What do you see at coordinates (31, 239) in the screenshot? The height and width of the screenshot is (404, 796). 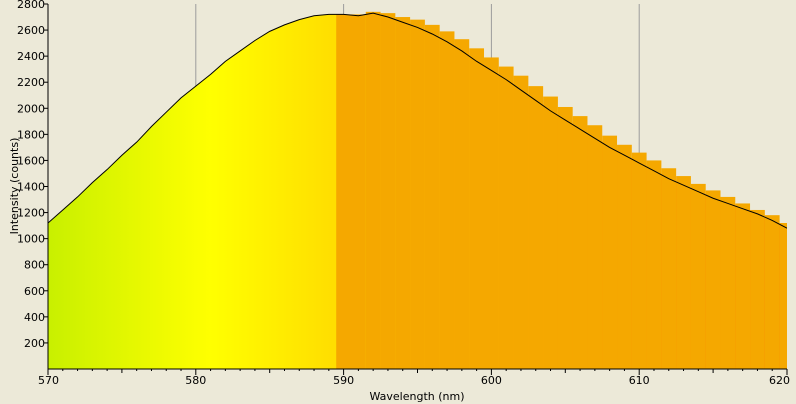 I see `y-tick-label: 1000` at bounding box center [31, 239].